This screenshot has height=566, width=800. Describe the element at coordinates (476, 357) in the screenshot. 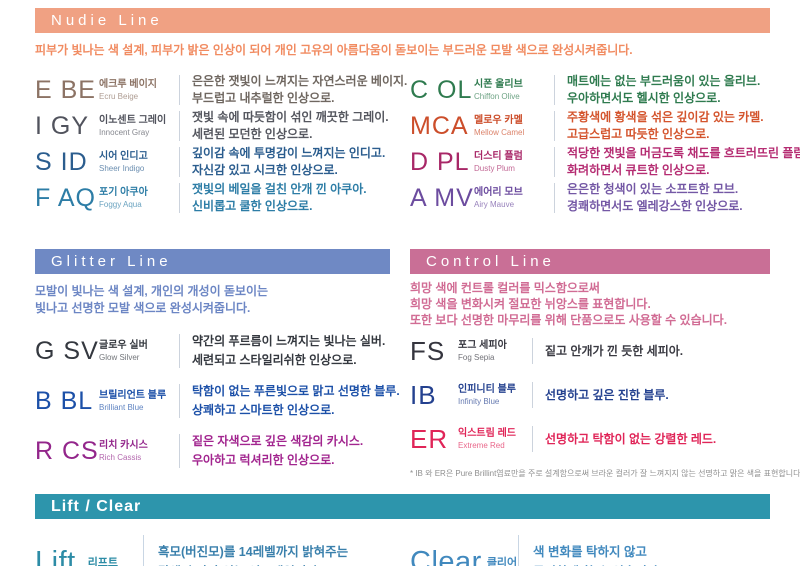

I see `color-name-en: Fog Sepia` at that location.